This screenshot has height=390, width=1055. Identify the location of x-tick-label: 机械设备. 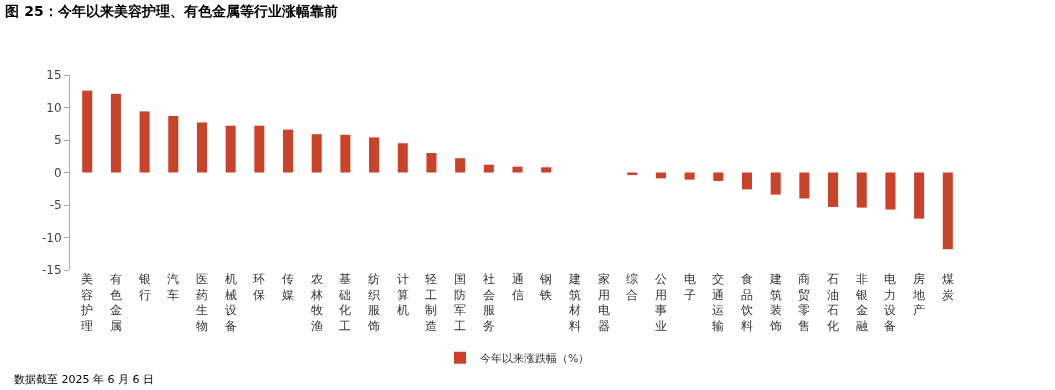
(230, 302).